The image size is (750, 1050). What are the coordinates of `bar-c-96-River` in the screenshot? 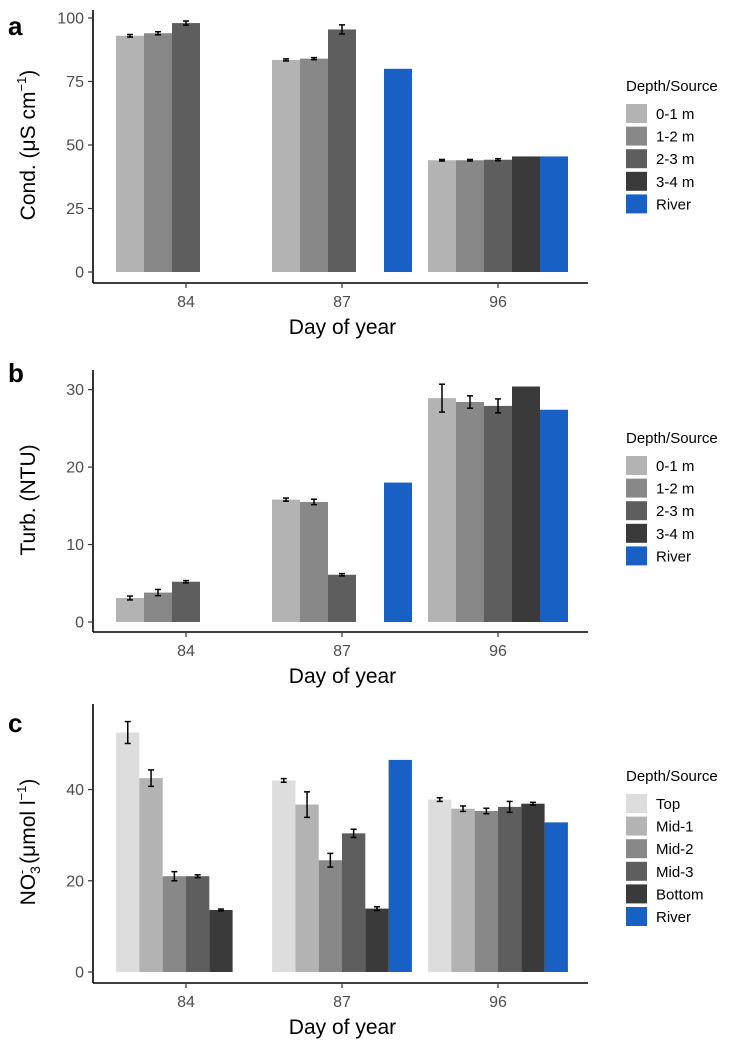 It's located at (556, 897).